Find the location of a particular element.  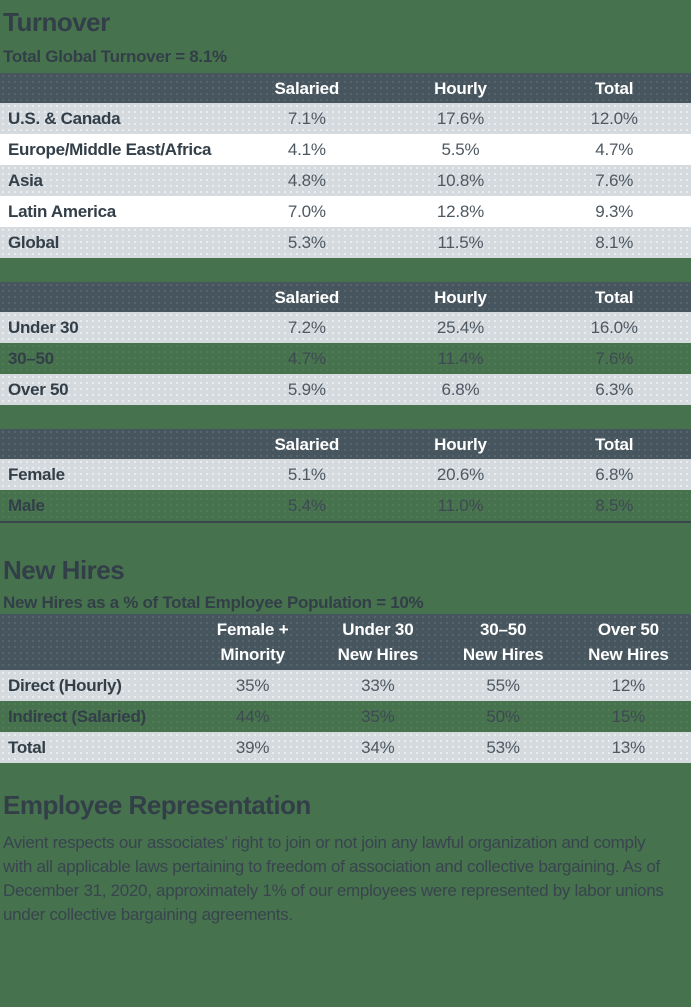

cell-value: 39% is located at coordinates (252, 747).